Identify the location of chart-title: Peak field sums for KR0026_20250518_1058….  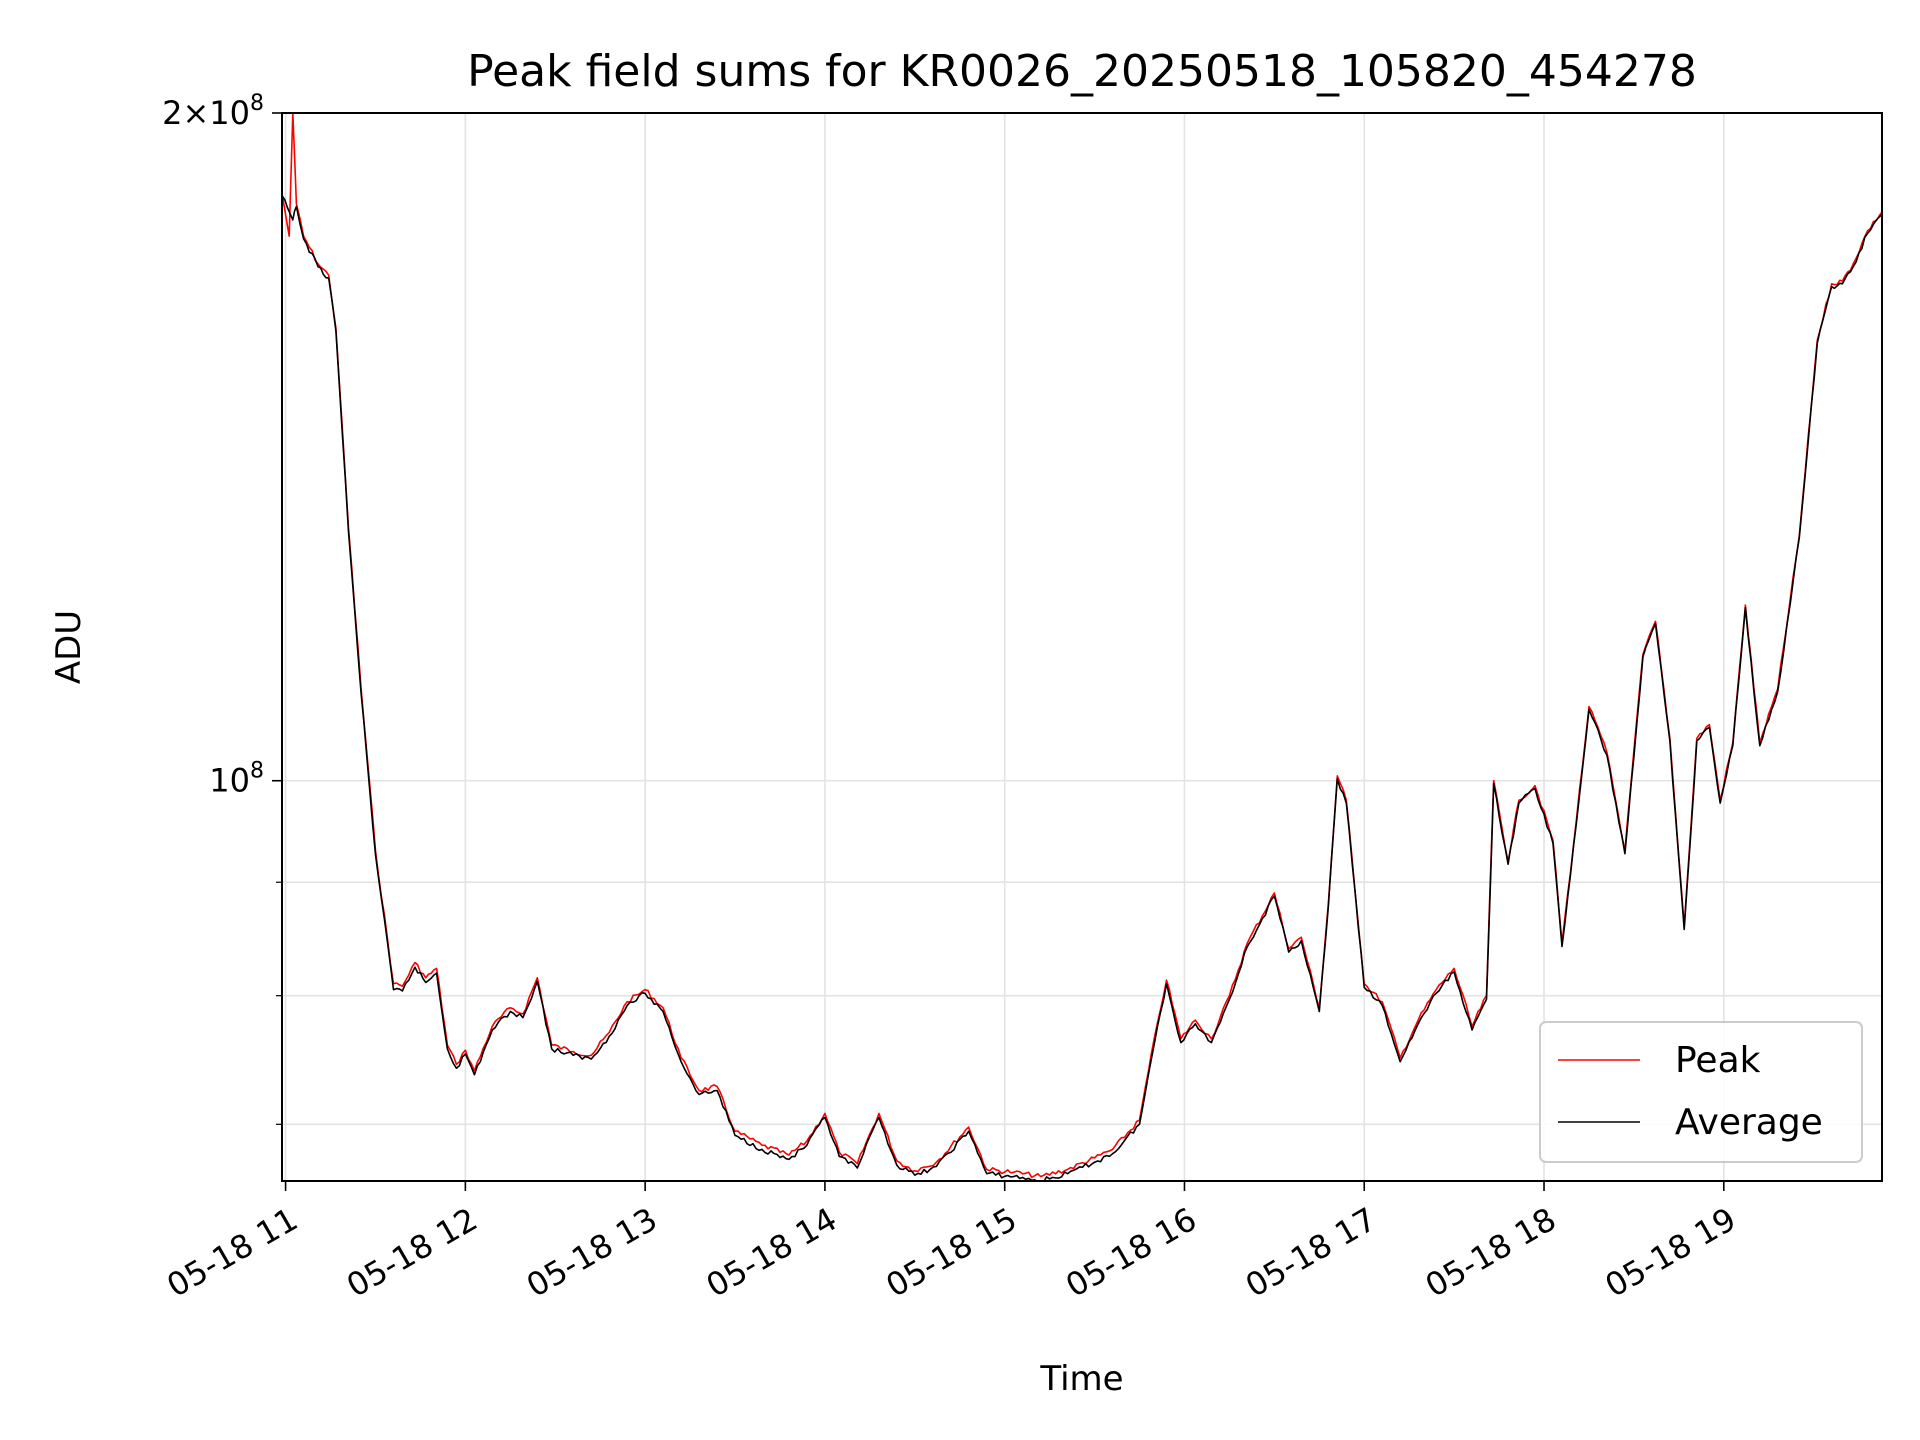
(1082, 71).